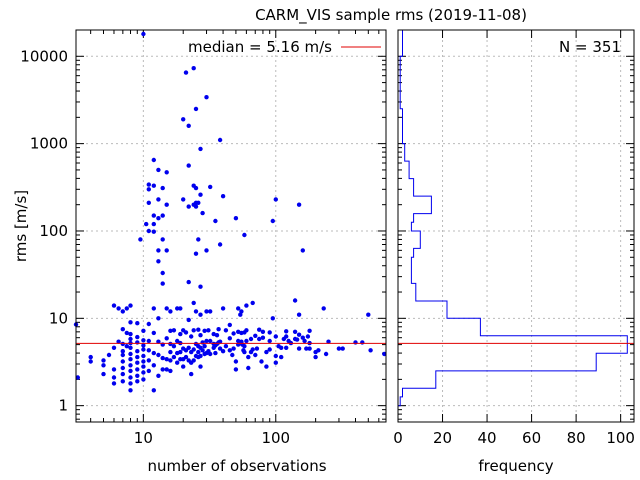 Image resolution: width=640 pixels, height=480 pixels. Describe the element at coordinates (531, 438) in the screenshot. I see `hist-x-tick-label: 60` at that location.